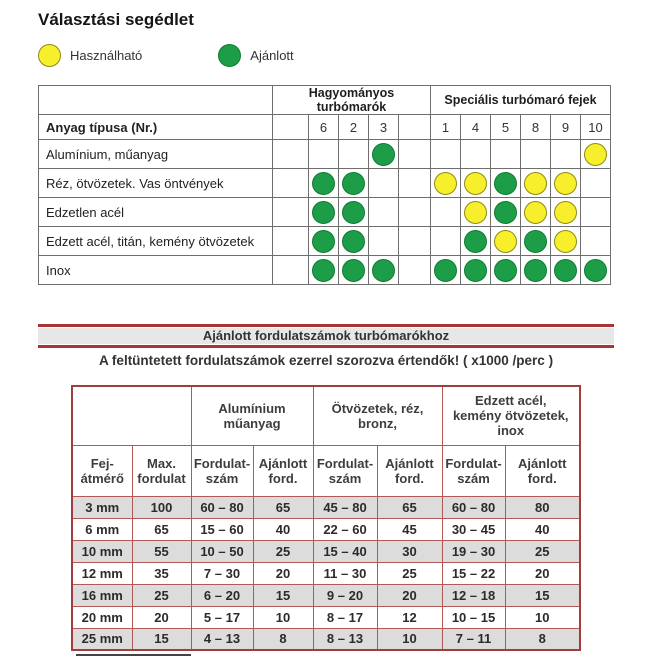 This screenshot has width=660, height=660. Describe the element at coordinates (351, 100) in the screenshot. I see `group-header-traditional: Hagyományos turbómarók` at that location.